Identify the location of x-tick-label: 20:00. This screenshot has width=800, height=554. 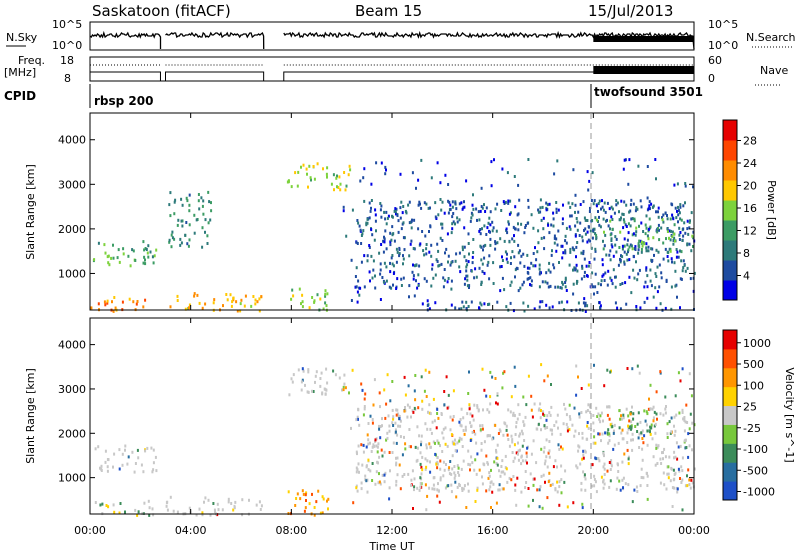
(593, 530).